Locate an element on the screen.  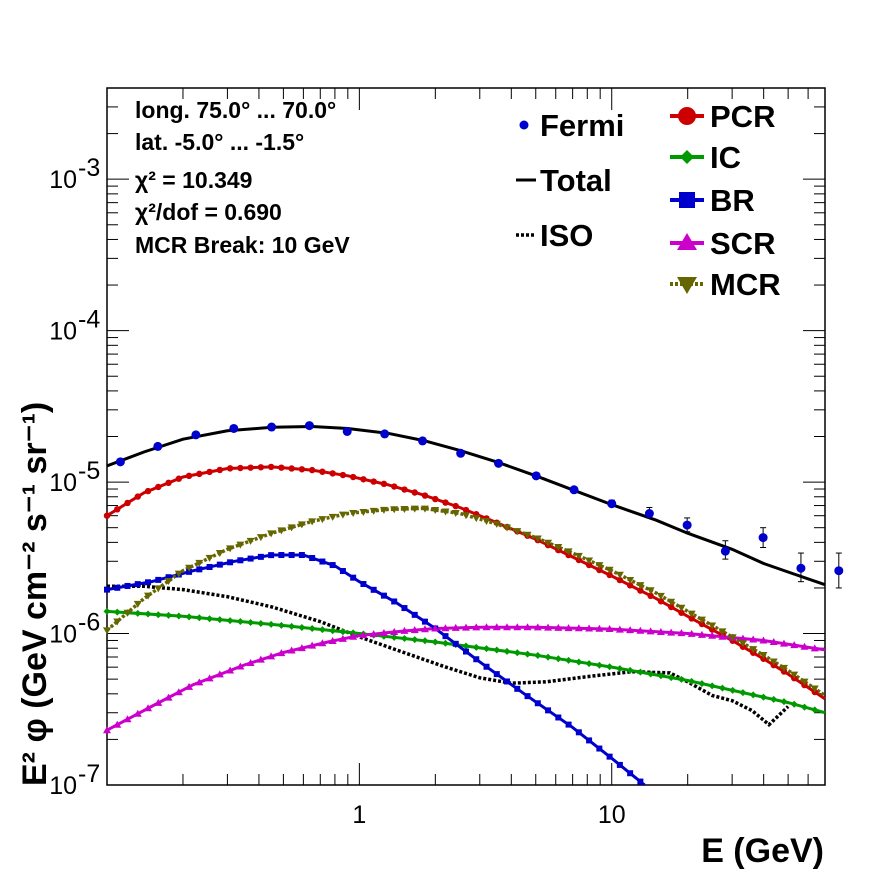
iso-curve is located at coordinates (448, 656).